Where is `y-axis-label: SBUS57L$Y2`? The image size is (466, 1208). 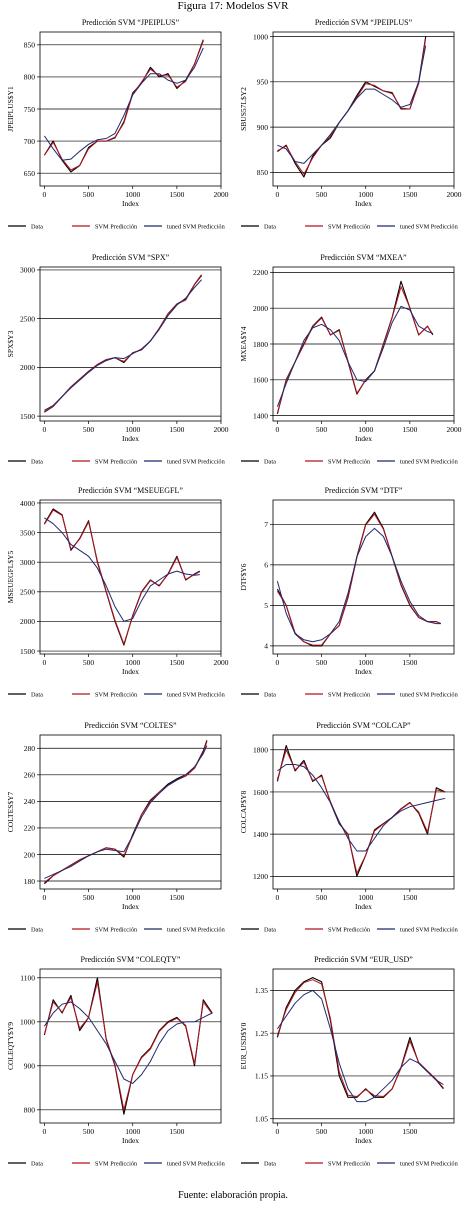
y-axis-label: SBUS57L$Y2 is located at coordinates (243, 109).